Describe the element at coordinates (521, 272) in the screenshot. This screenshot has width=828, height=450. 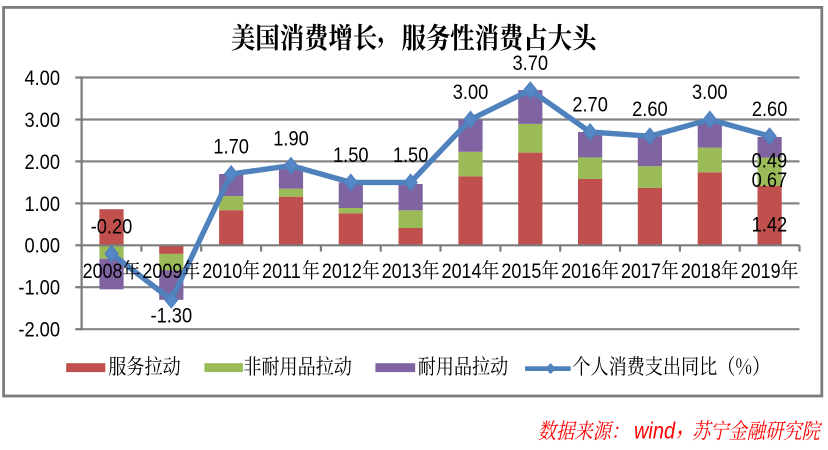
I see `svg-text: 2015` at that location.